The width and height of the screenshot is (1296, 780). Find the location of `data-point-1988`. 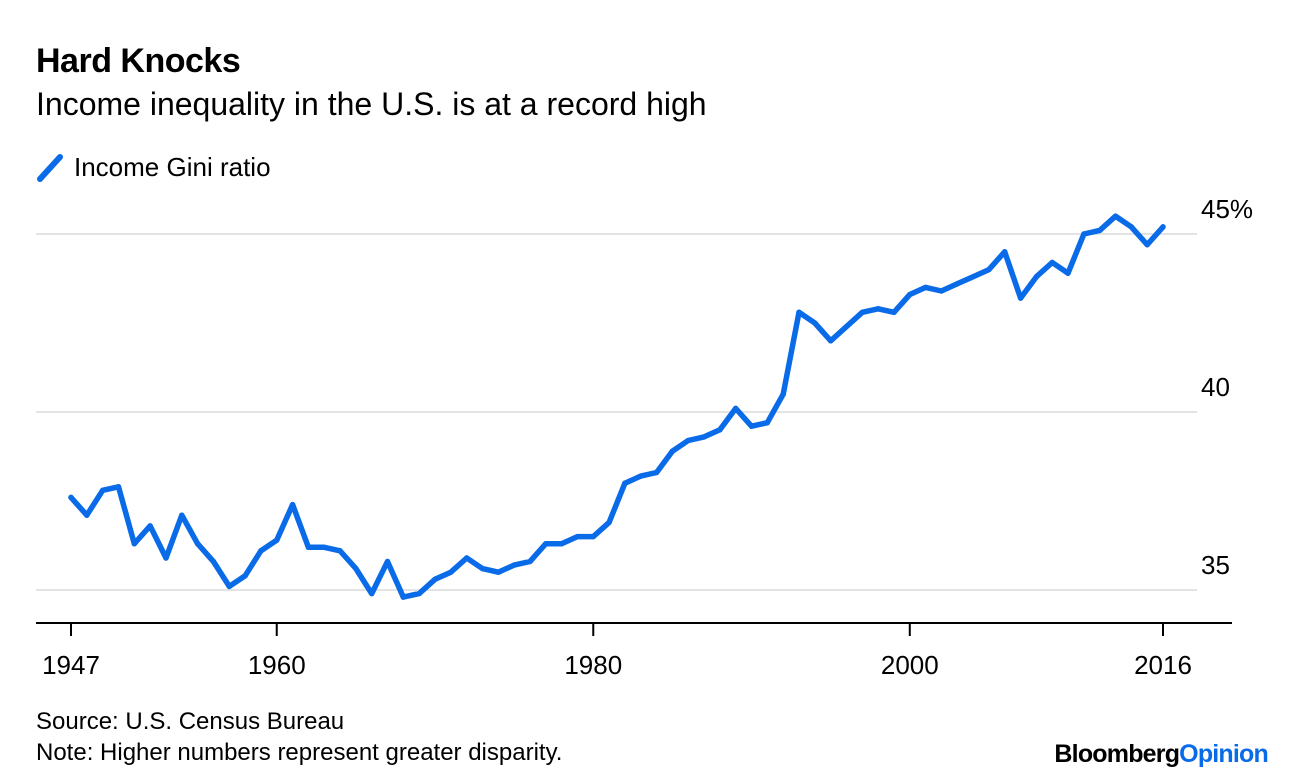

data-point-1988 is located at coordinates (720, 430).